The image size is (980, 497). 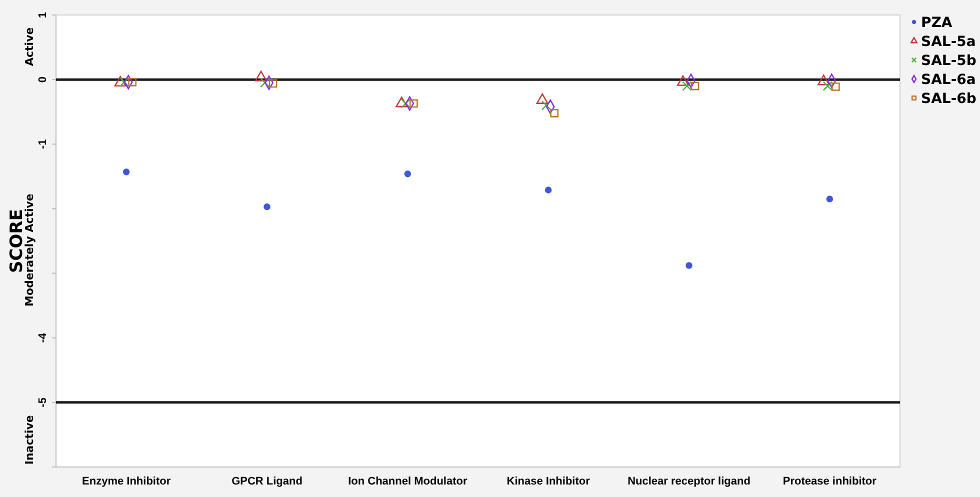 What do you see at coordinates (948, 42) in the screenshot?
I see `legend-label: SAL-5a` at bounding box center [948, 42].